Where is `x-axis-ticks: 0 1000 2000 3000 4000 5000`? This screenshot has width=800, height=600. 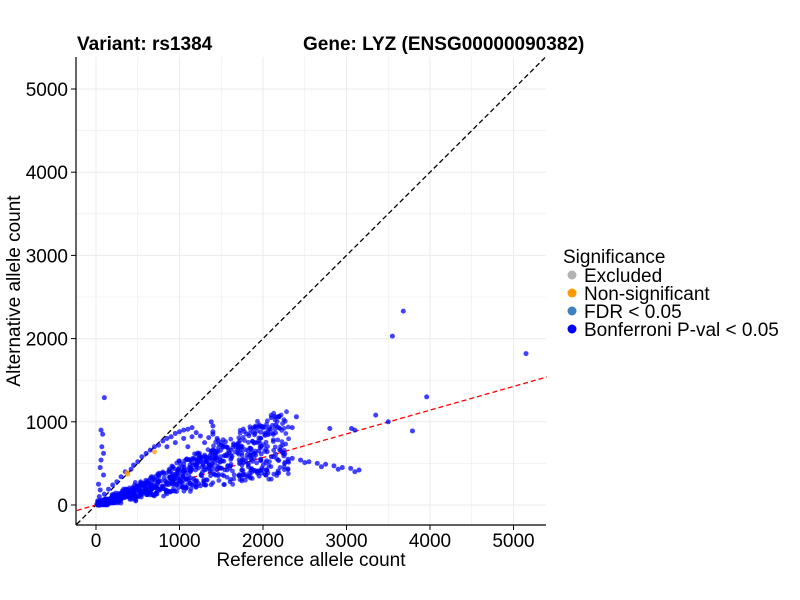
x-axis-ticks: 0 1000 2000 3000 4000 5000 is located at coordinates (313, 538).